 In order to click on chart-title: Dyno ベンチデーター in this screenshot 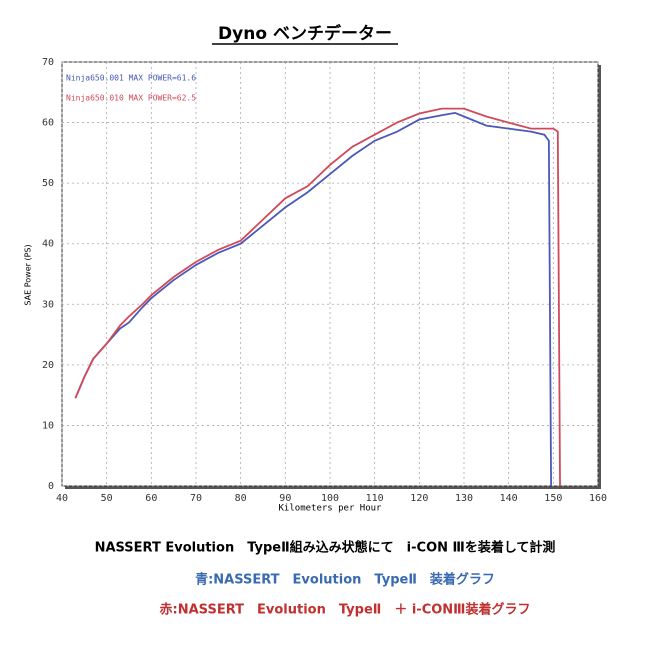, I will do `click(305, 33)`.